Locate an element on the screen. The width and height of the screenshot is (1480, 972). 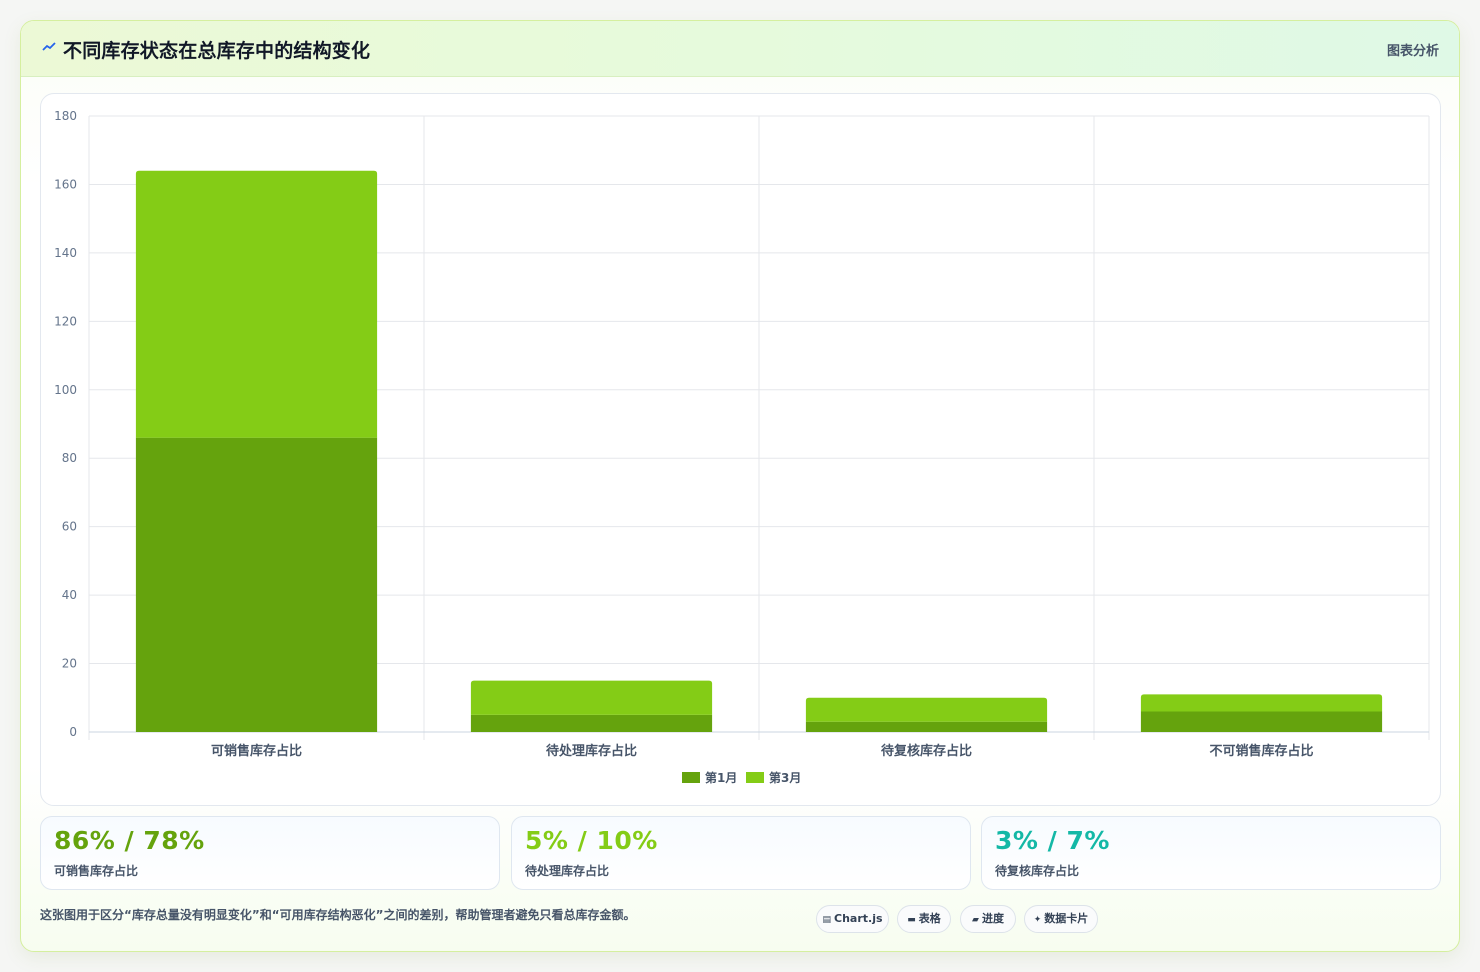
y-tick-label: 20 is located at coordinates (69, 664).